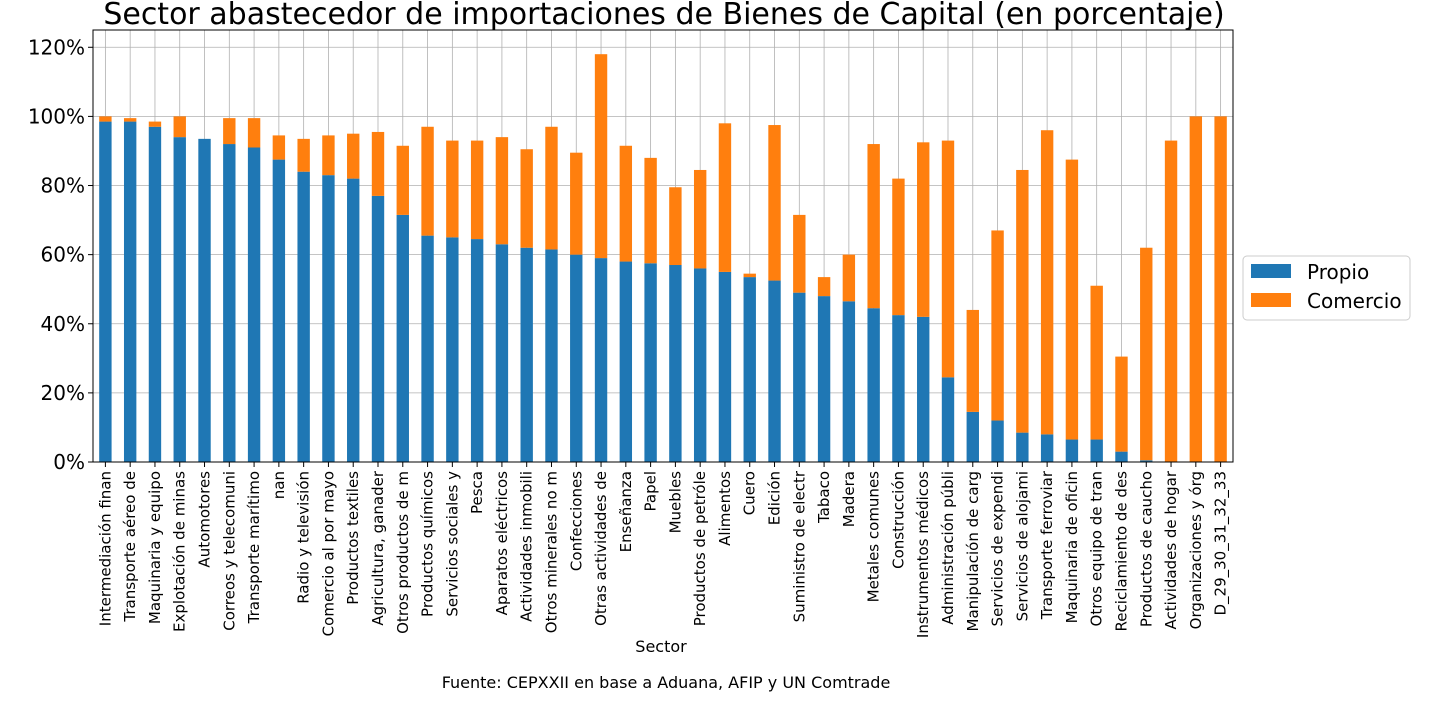 Image resolution: width=1440 pixels, height=720 pixels. I want to click on x-tick-label: Otros equipo de tran, so click(1097, 548).